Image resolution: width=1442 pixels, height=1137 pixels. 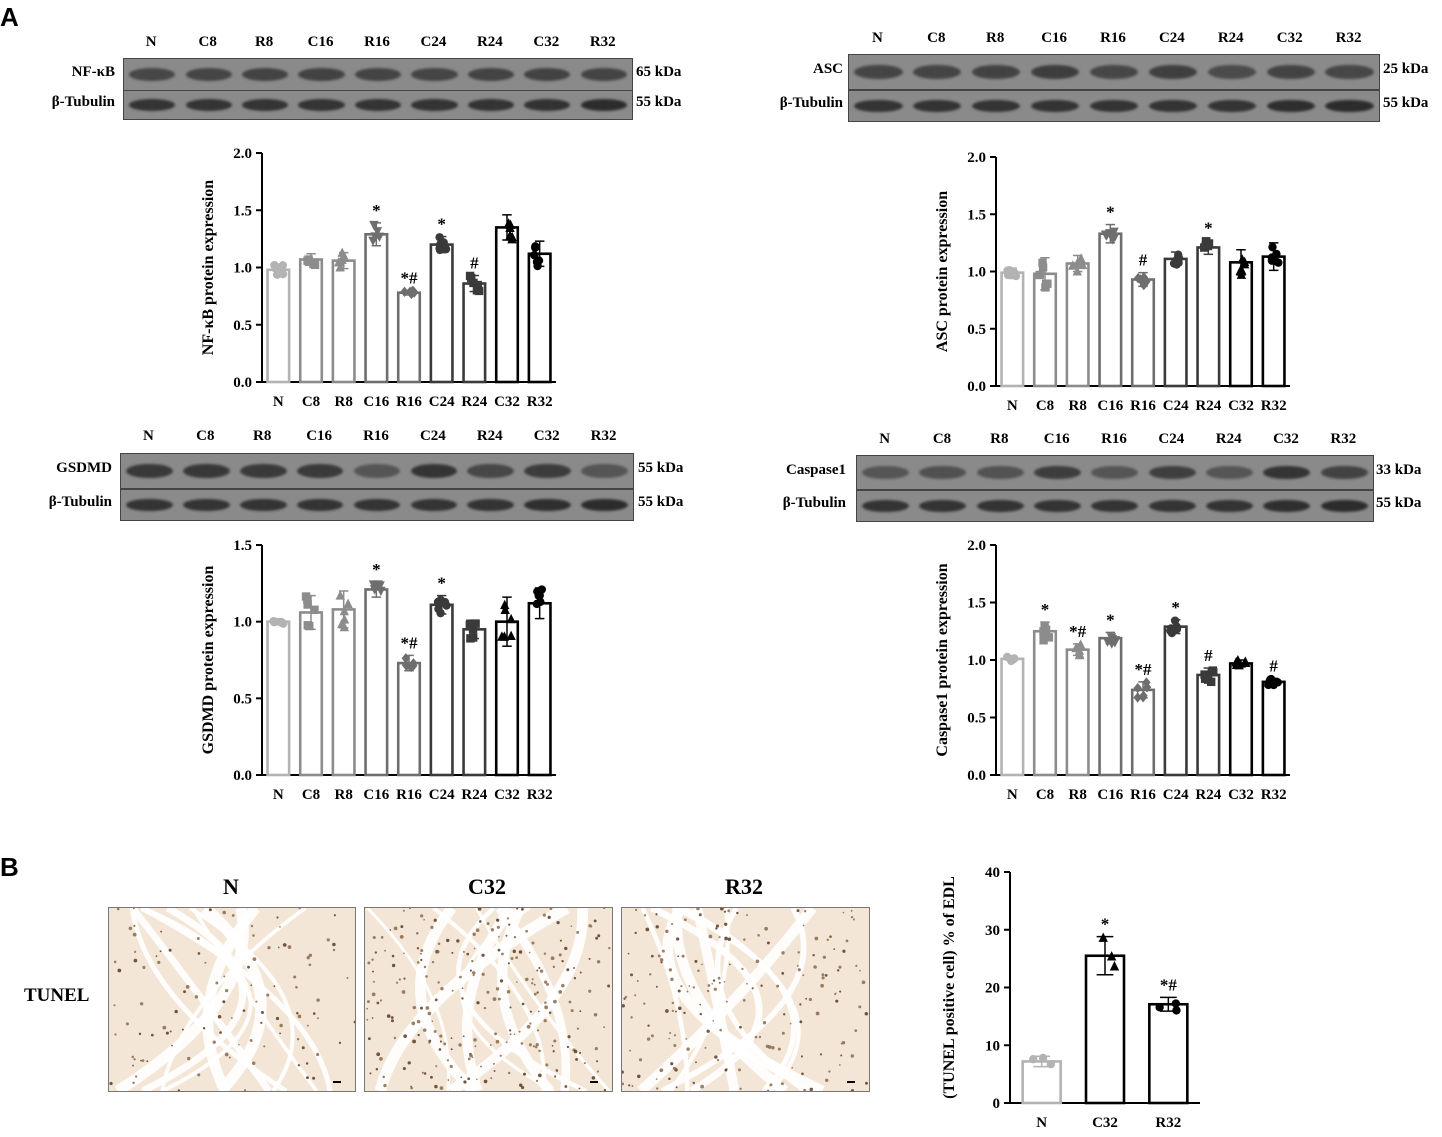 I want to click on y-tick-label: 1.5, so click(x=976, y=215).